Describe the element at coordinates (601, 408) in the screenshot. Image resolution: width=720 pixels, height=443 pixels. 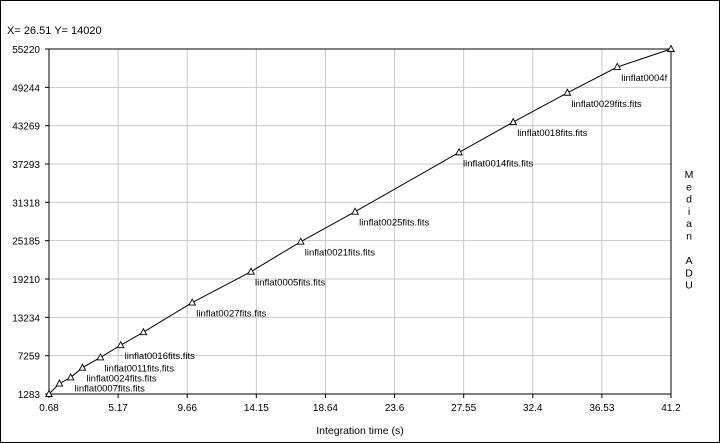
I see `x-tick-label: 36.53` at that location.